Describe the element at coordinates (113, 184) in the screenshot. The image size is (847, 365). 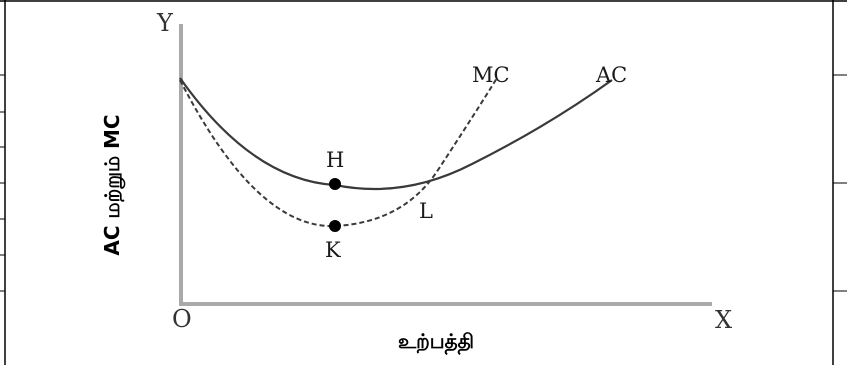
I see `y-axis-title: AC மற்றும் MC` at that location.